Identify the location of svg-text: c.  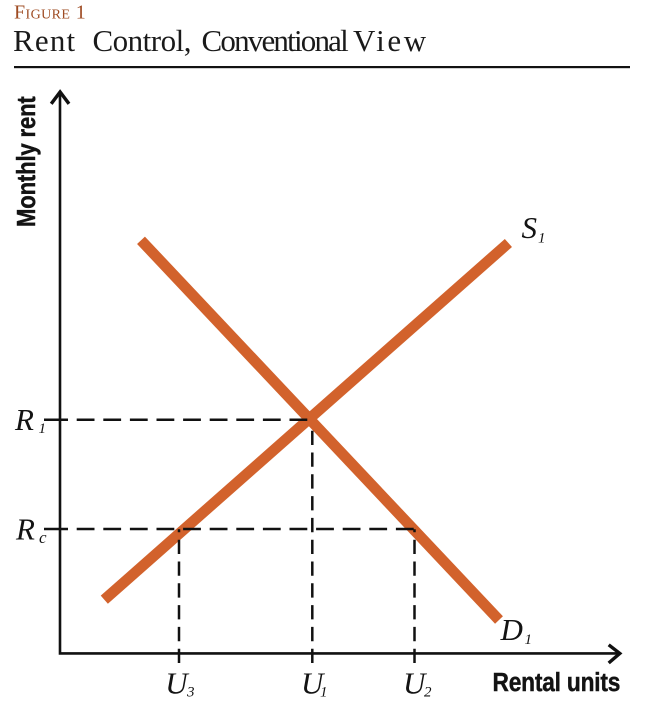
(43, 537).